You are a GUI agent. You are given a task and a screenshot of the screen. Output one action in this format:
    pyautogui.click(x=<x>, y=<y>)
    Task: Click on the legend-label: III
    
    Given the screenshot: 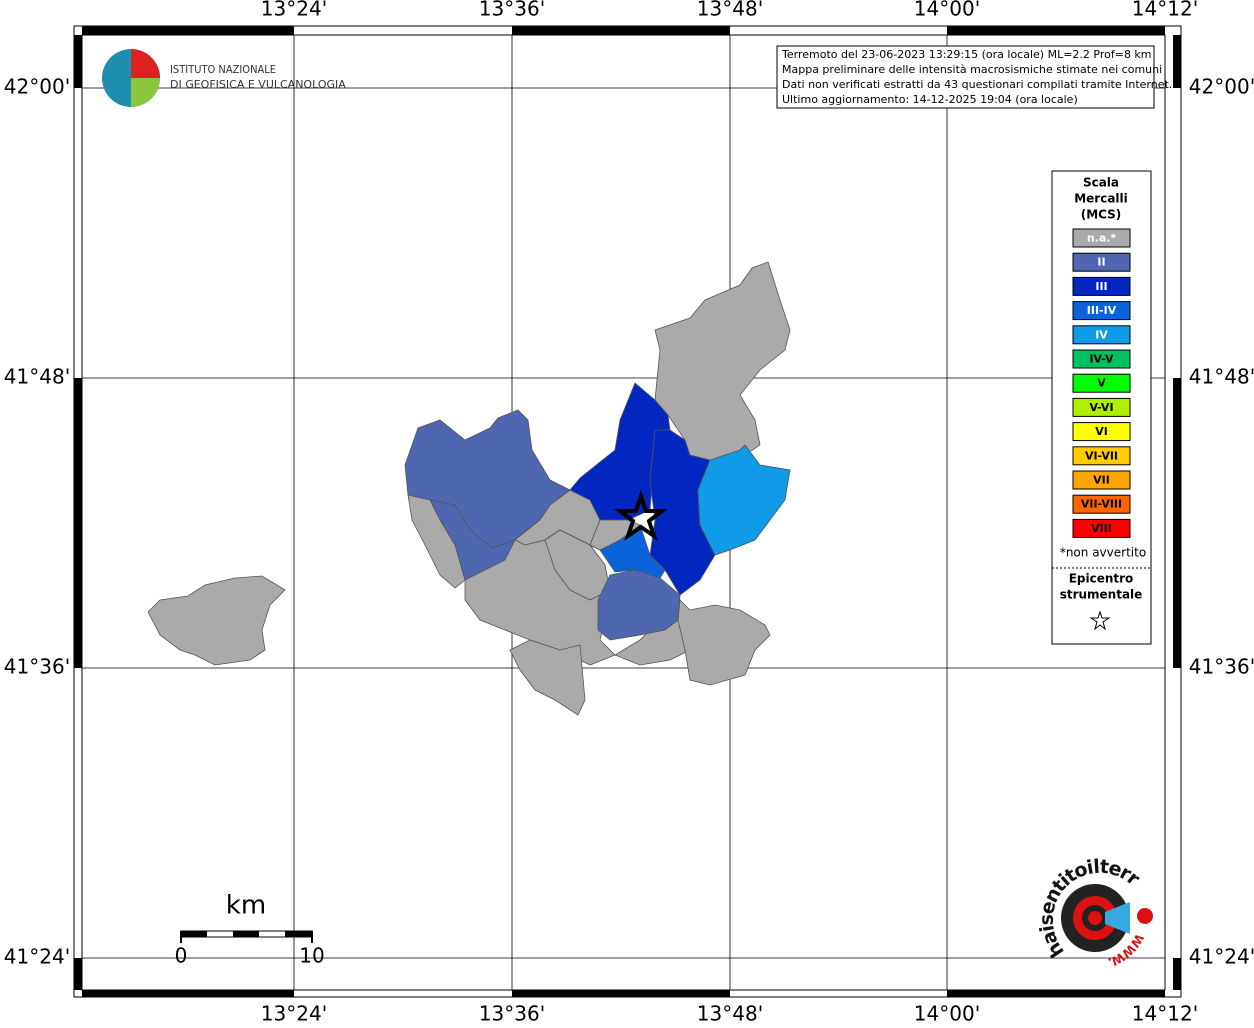 What is the action you would take?
    pyautogui.click(x=1101, y=286)
    